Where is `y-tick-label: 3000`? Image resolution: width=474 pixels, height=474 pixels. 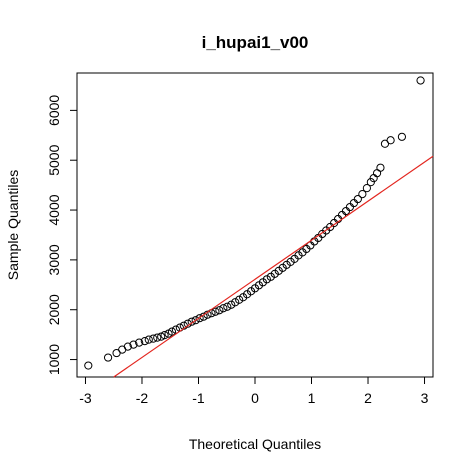 y-tick-label: 3000 is located at coordinates (54, 259).